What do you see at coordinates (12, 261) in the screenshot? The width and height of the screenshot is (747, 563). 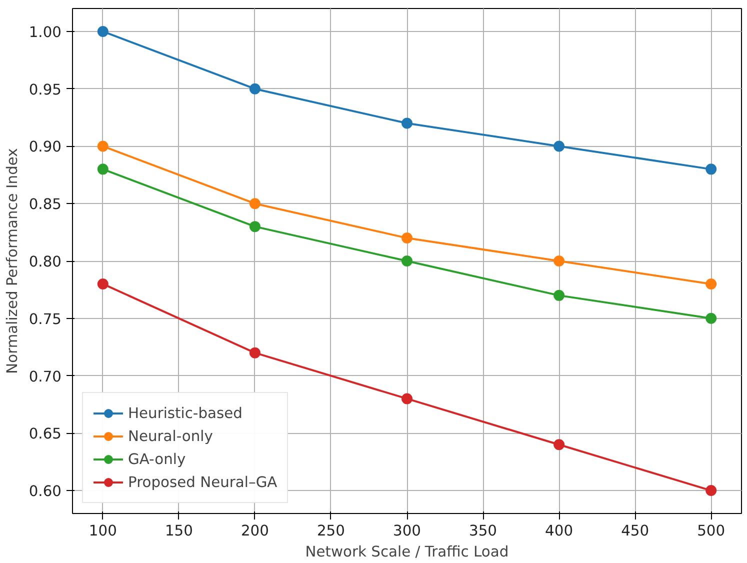 I see `y-axis-title: Normalized Performance Index` at bounding box center [12, 261].